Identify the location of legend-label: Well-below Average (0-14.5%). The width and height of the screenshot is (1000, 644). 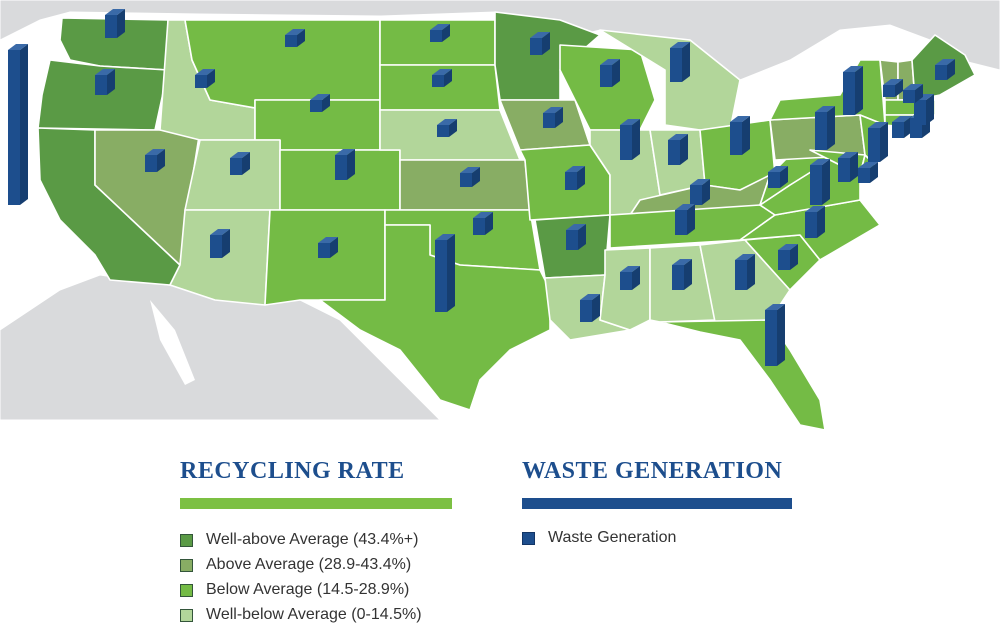
(314, 614).